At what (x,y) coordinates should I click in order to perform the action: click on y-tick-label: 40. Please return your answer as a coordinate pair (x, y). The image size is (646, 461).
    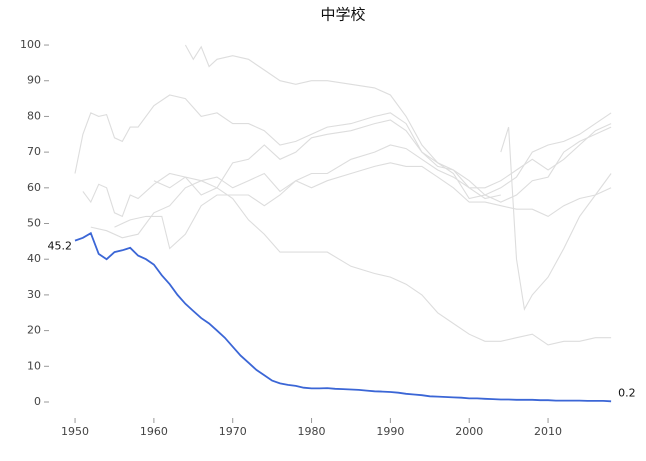
    Looking at the image, I should click on (34, 258).